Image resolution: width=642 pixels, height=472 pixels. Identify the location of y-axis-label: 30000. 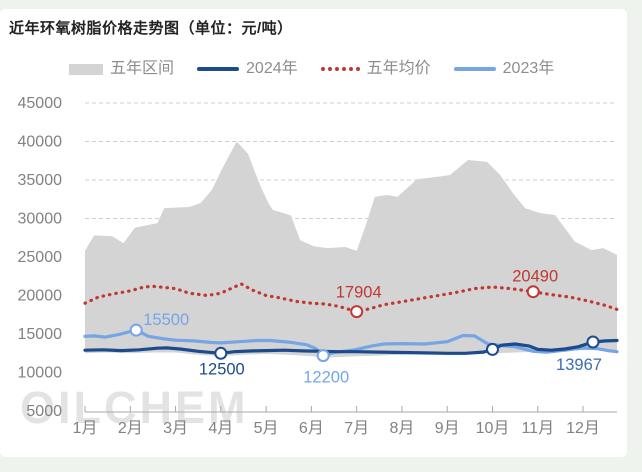
(40, 219).